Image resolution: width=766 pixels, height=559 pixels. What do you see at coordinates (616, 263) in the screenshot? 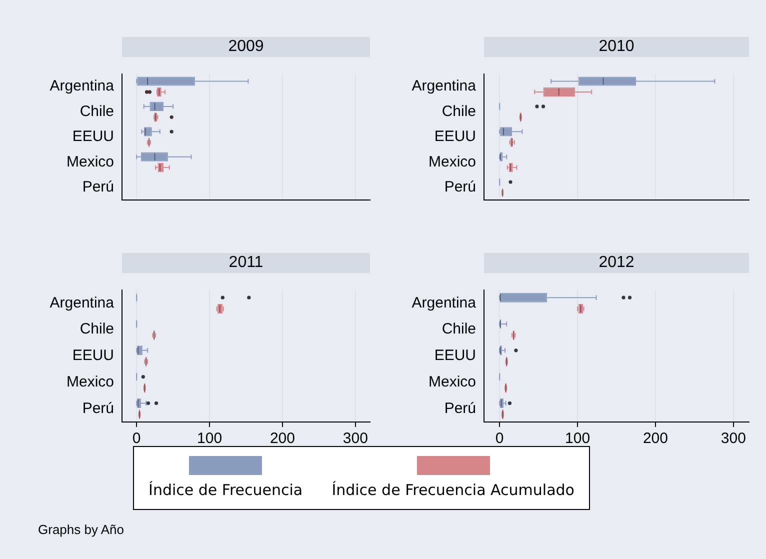
I see `chart-title: 2012` at bounding box center [616, 263].